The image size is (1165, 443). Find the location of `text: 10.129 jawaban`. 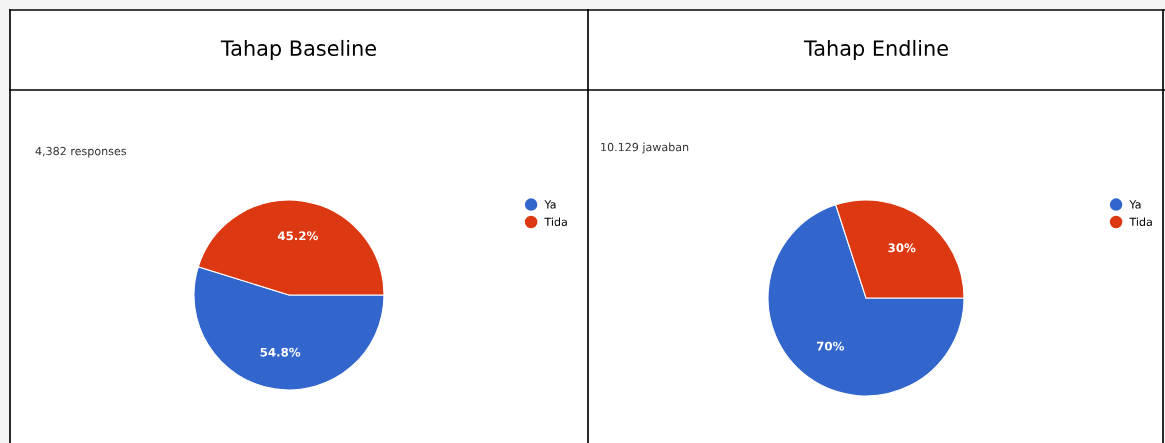

text: 10.129 jawaban is located at coordinates (645, 148).